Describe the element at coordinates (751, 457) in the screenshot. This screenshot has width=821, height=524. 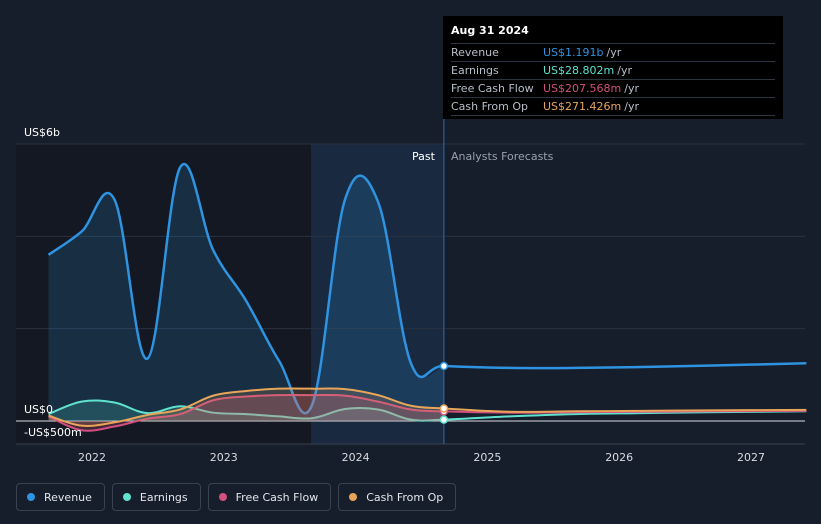
I see `x-tick-label: 2027` at that location.